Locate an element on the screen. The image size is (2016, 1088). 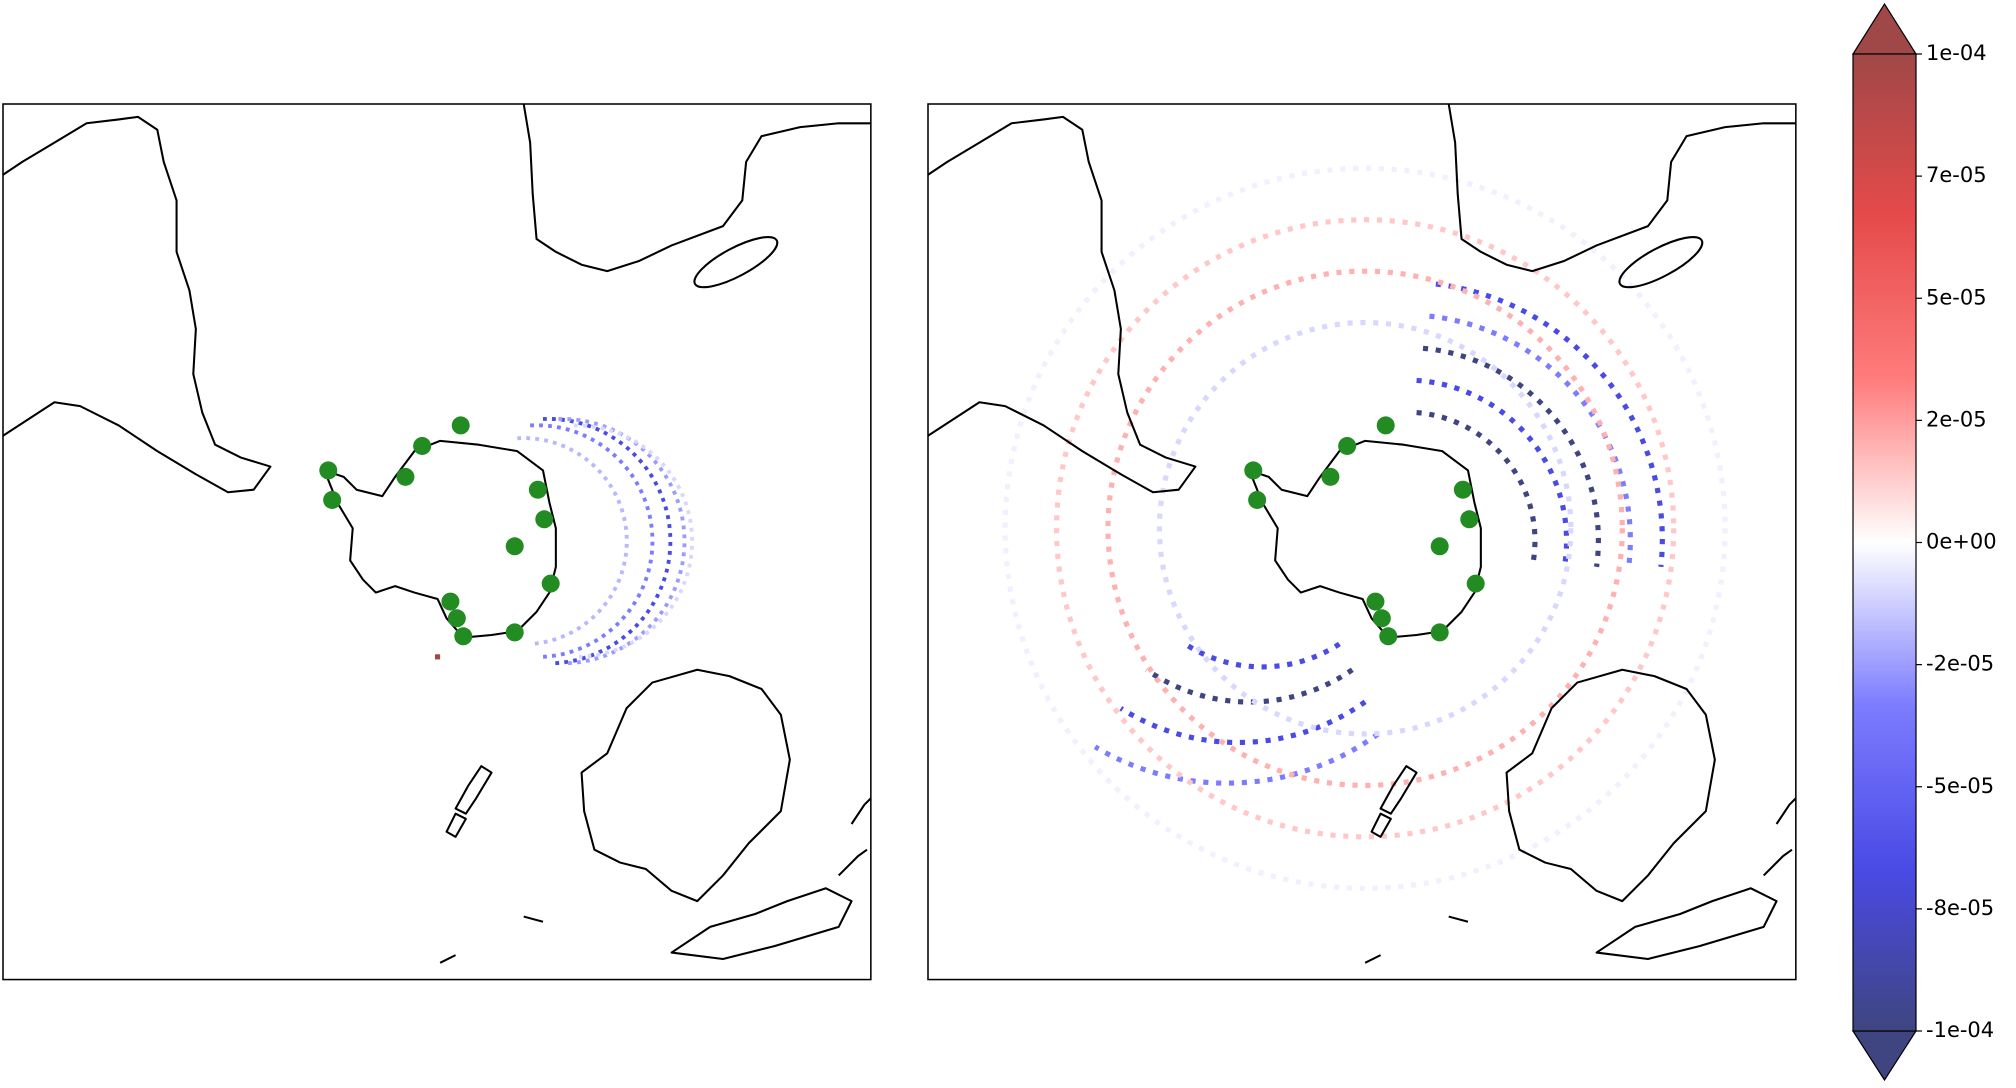
colorbar-extend-bottom is located at coordinates (1884, 1056).